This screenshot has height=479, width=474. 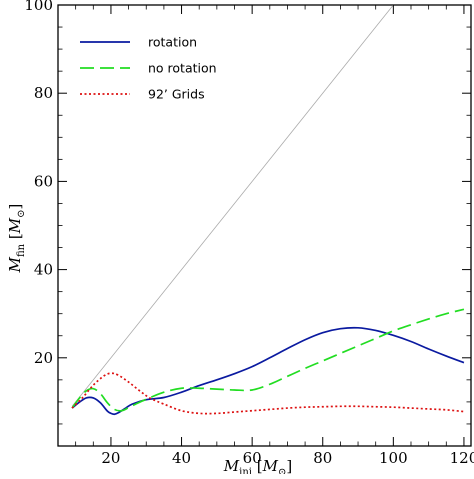 I want to click on series-line-92-grids, so click(x=268, y=393).